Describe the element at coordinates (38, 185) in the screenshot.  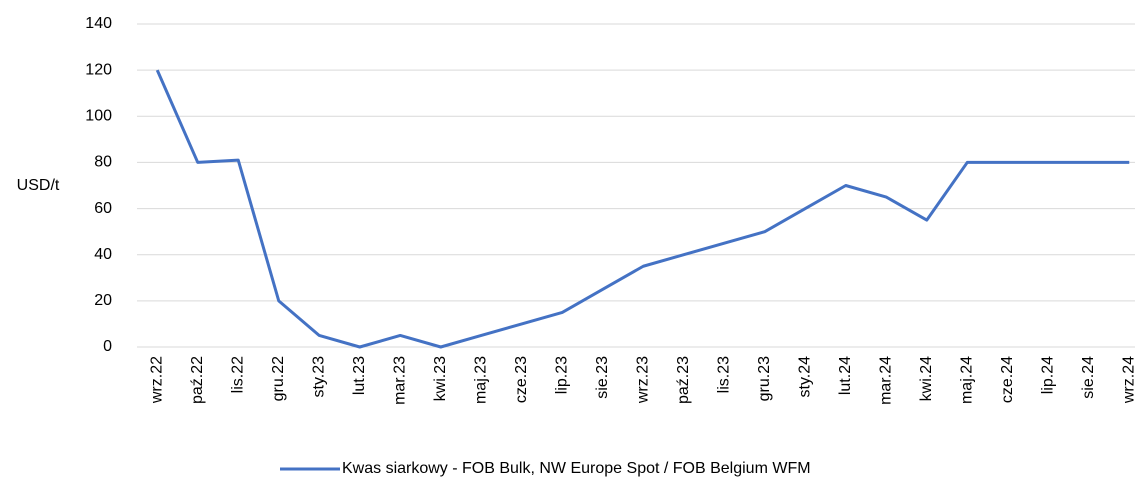
I see `y-axis-label: USD/t` at that location.